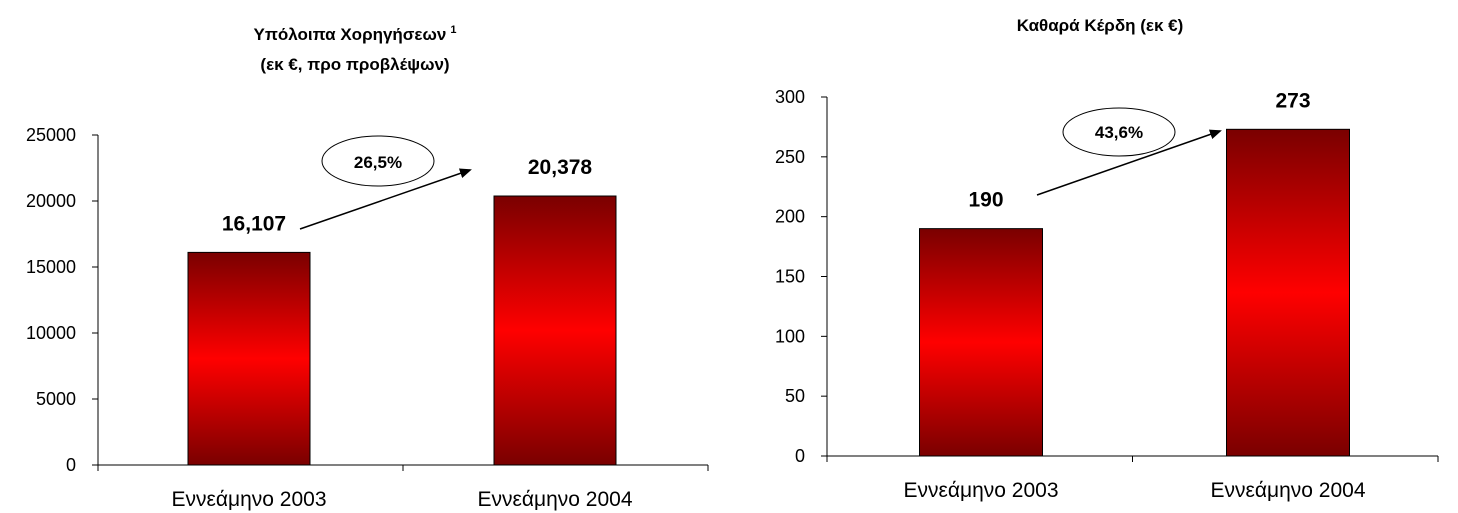  Describe the element at coordinates (985, 200) in the screenshot. I see `profits-data-label: 190` at that location.